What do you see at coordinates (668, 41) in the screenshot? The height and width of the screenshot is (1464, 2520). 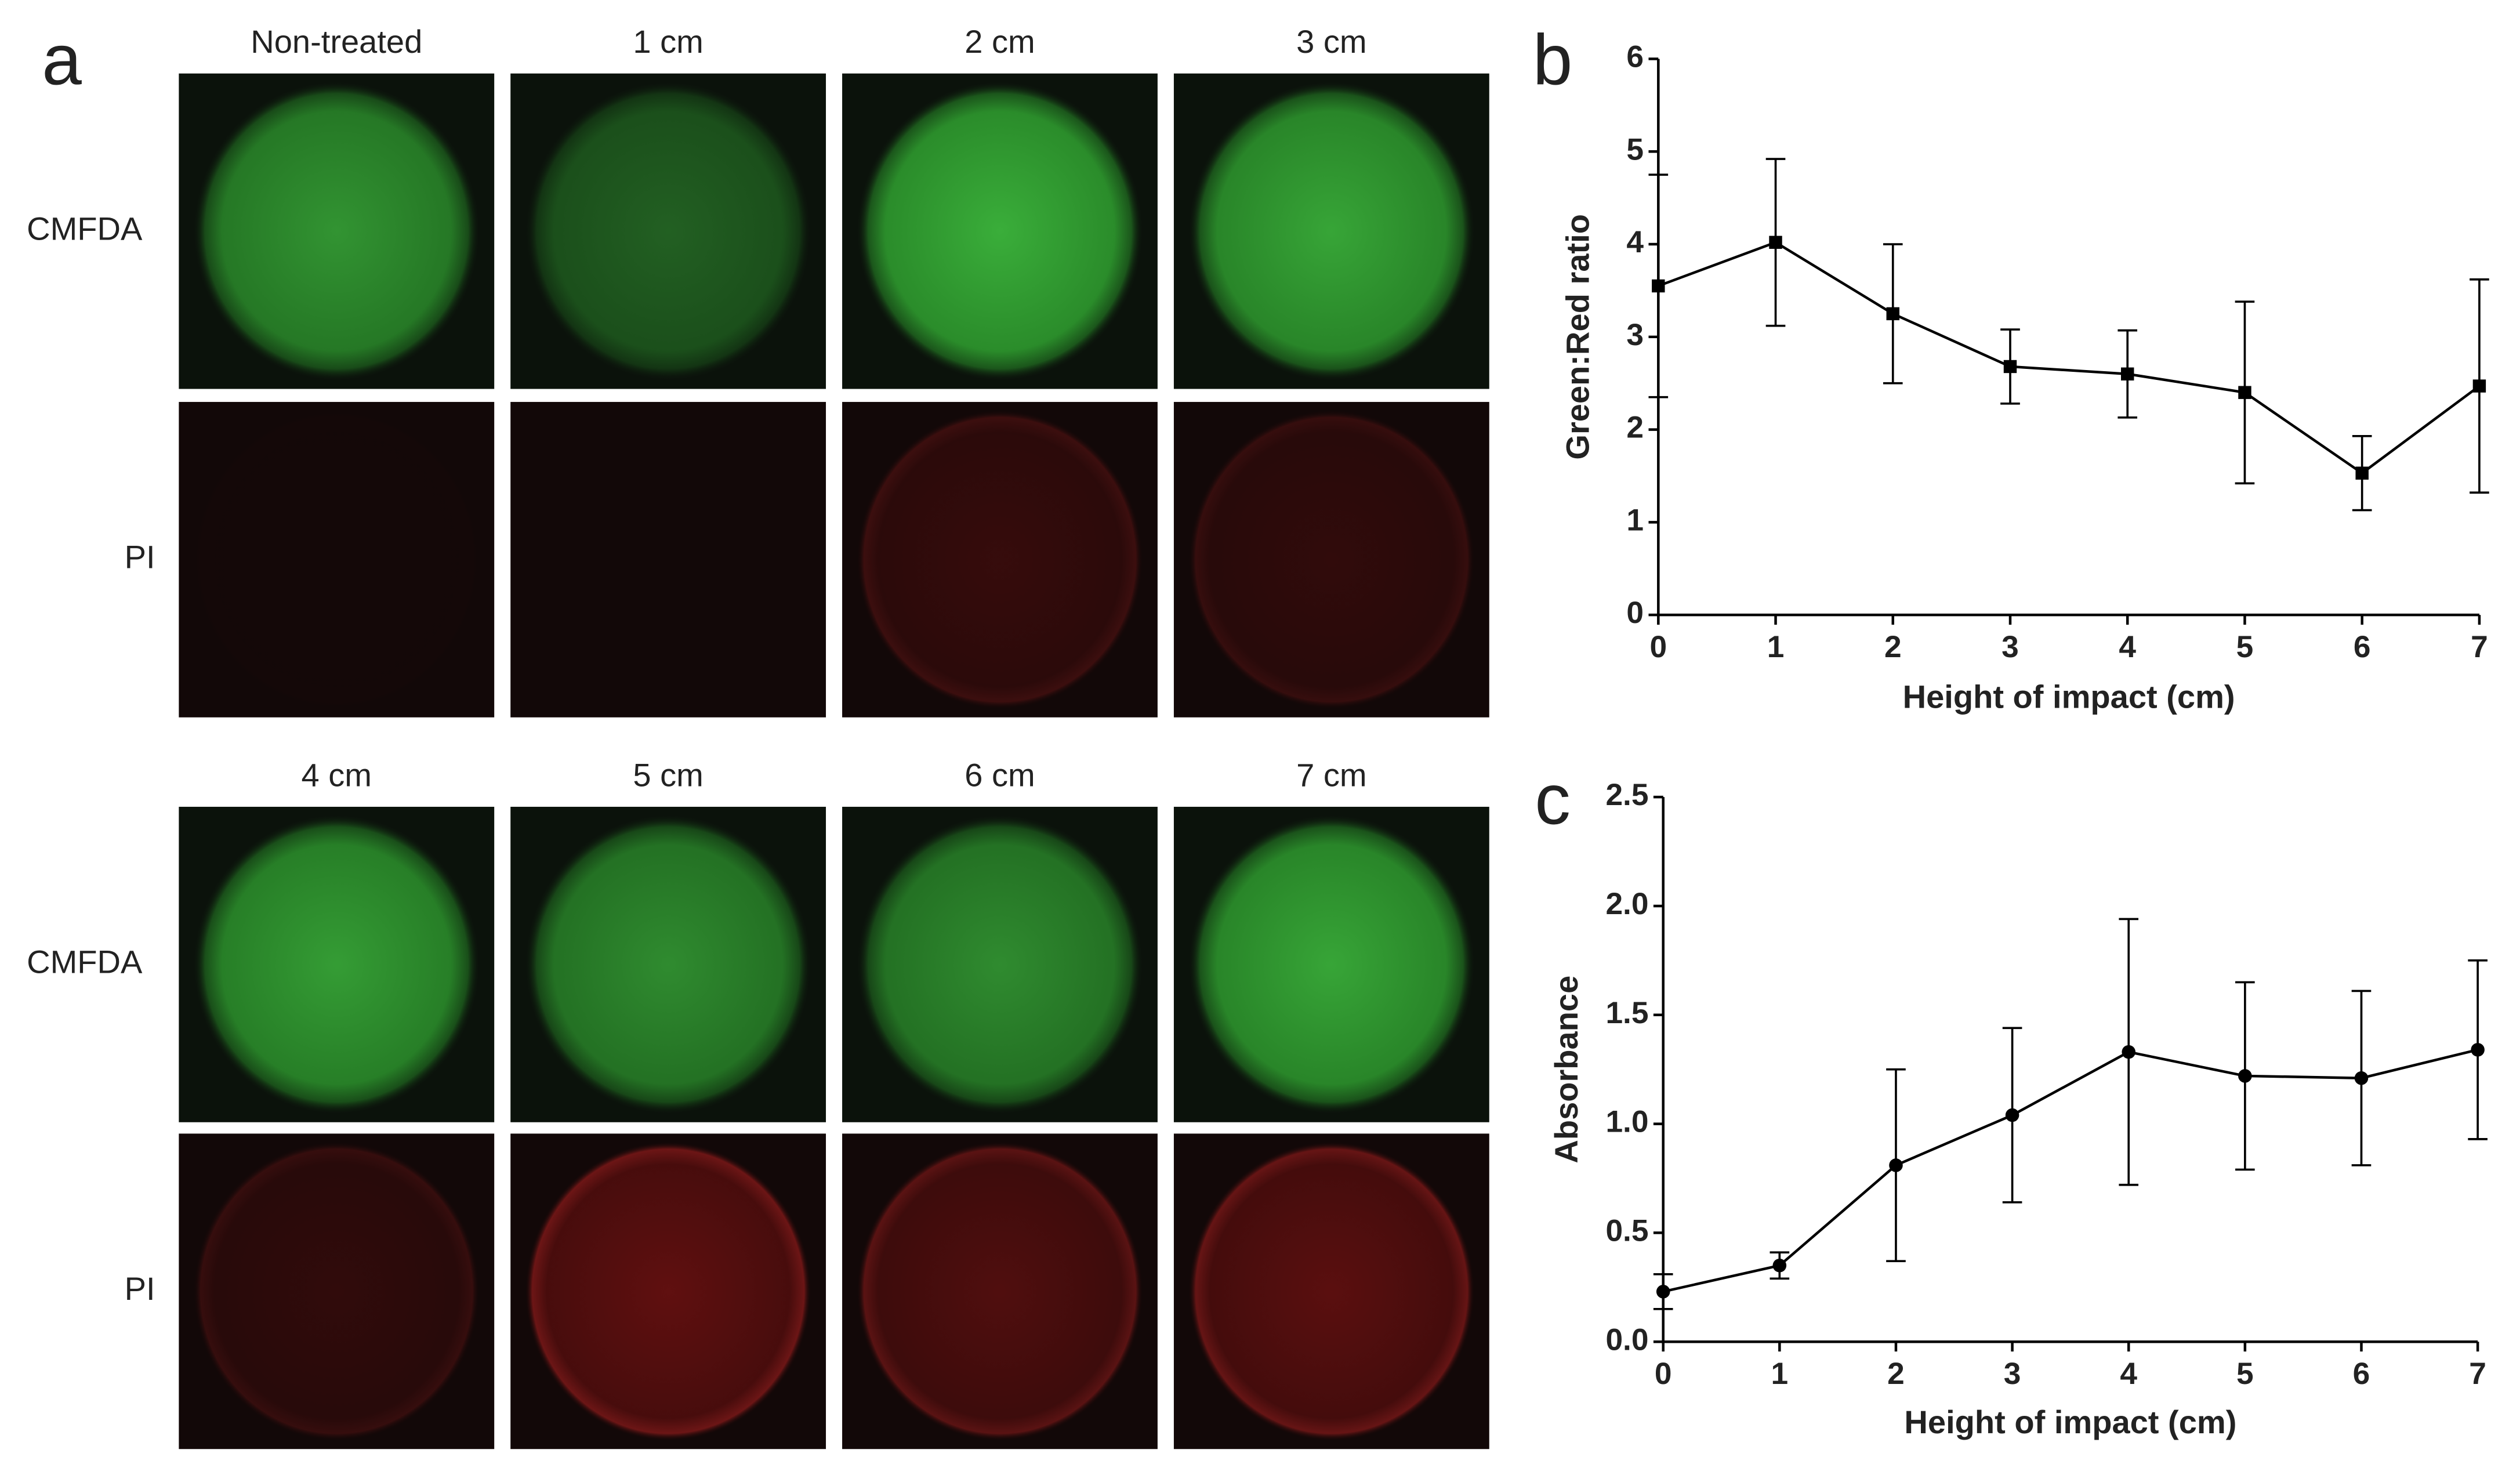 I see `column-label: 1 cm` at bounding box center [668, 41].